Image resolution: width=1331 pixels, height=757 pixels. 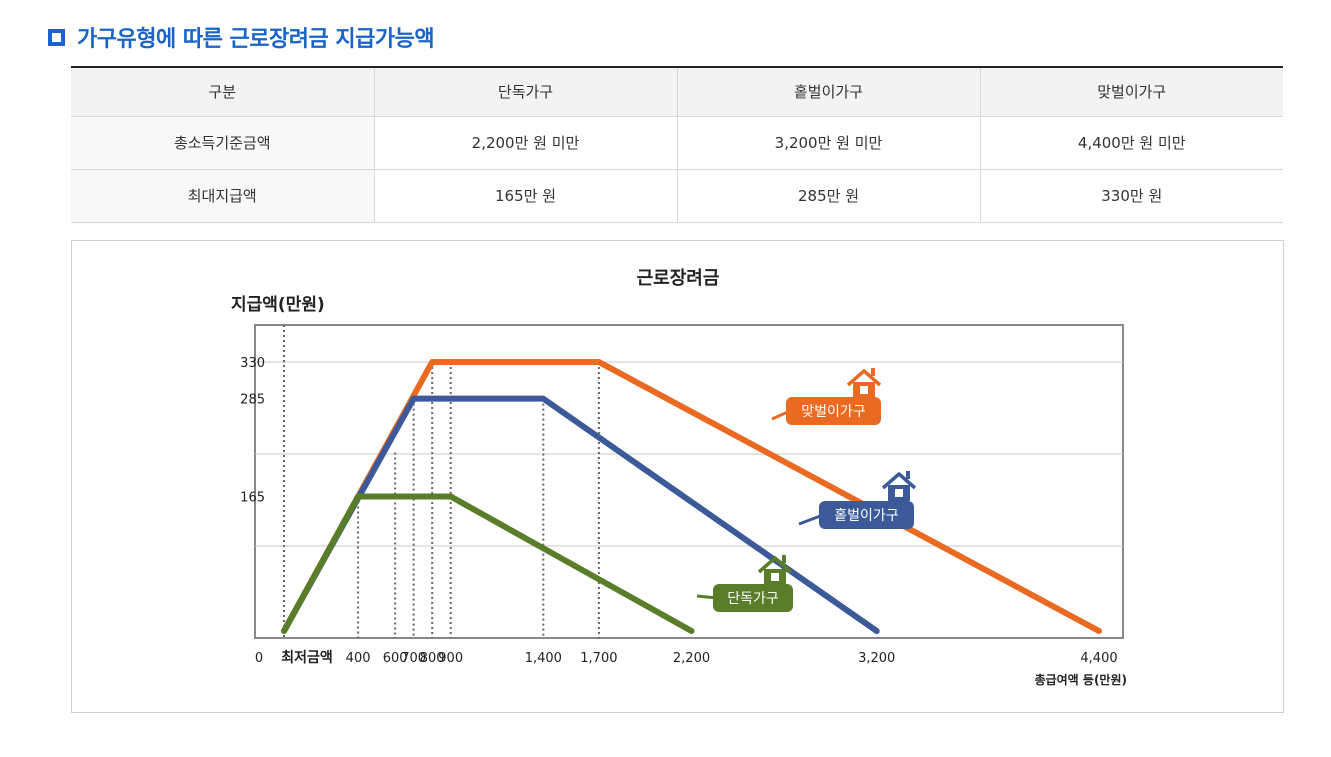 What do you see at coordinates (691, 658) in the screenshot?
I see `x-tick-label: 2,200` at bounding box center [691, 658].